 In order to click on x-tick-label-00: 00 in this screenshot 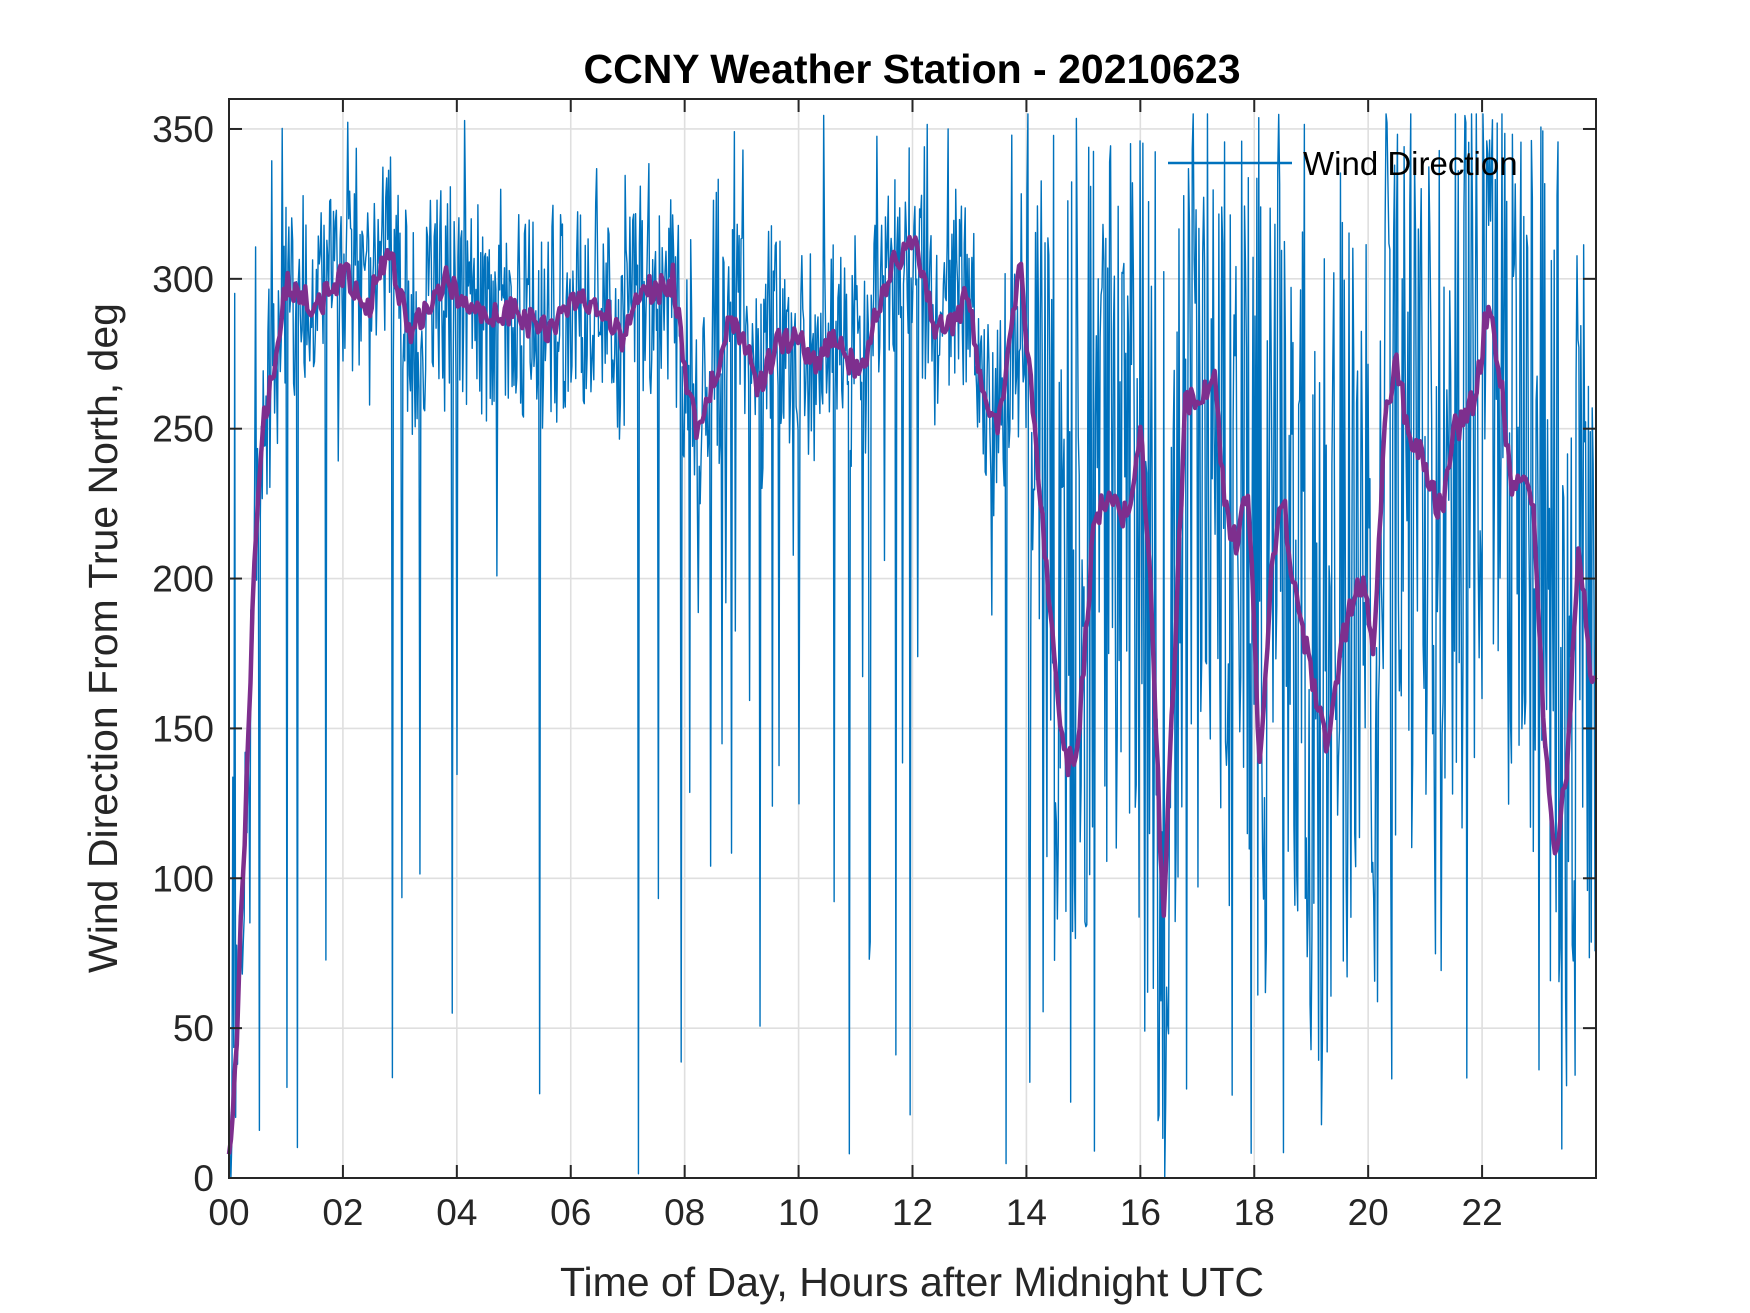, I will do `click(228, 1212)`.